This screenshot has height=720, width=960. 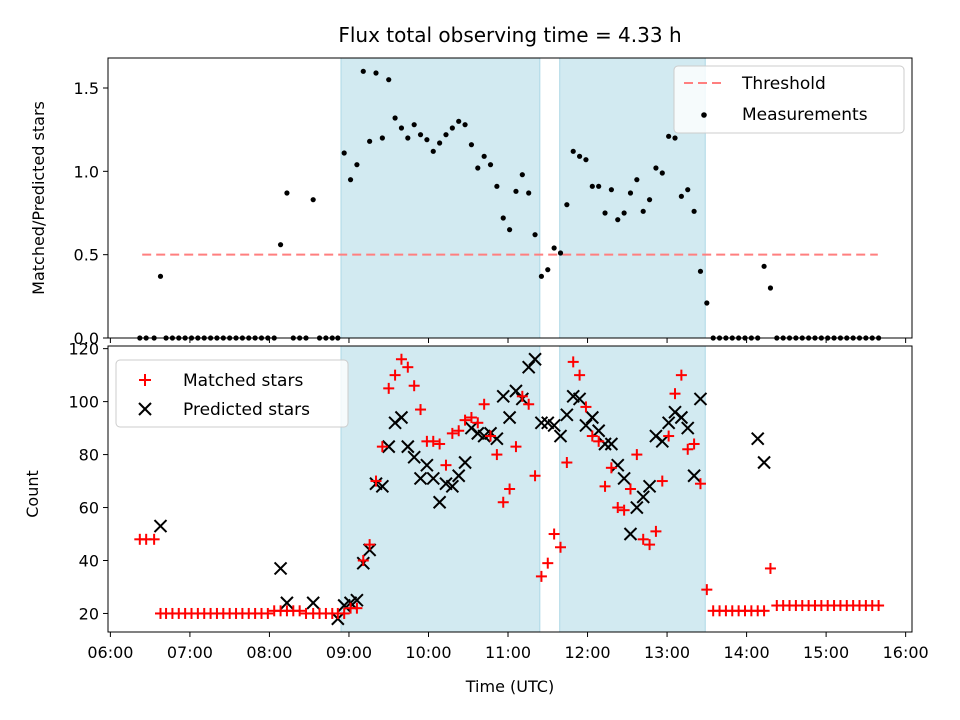 I want to click on x-tick-label: 11:00, so click(x=508, y=652).